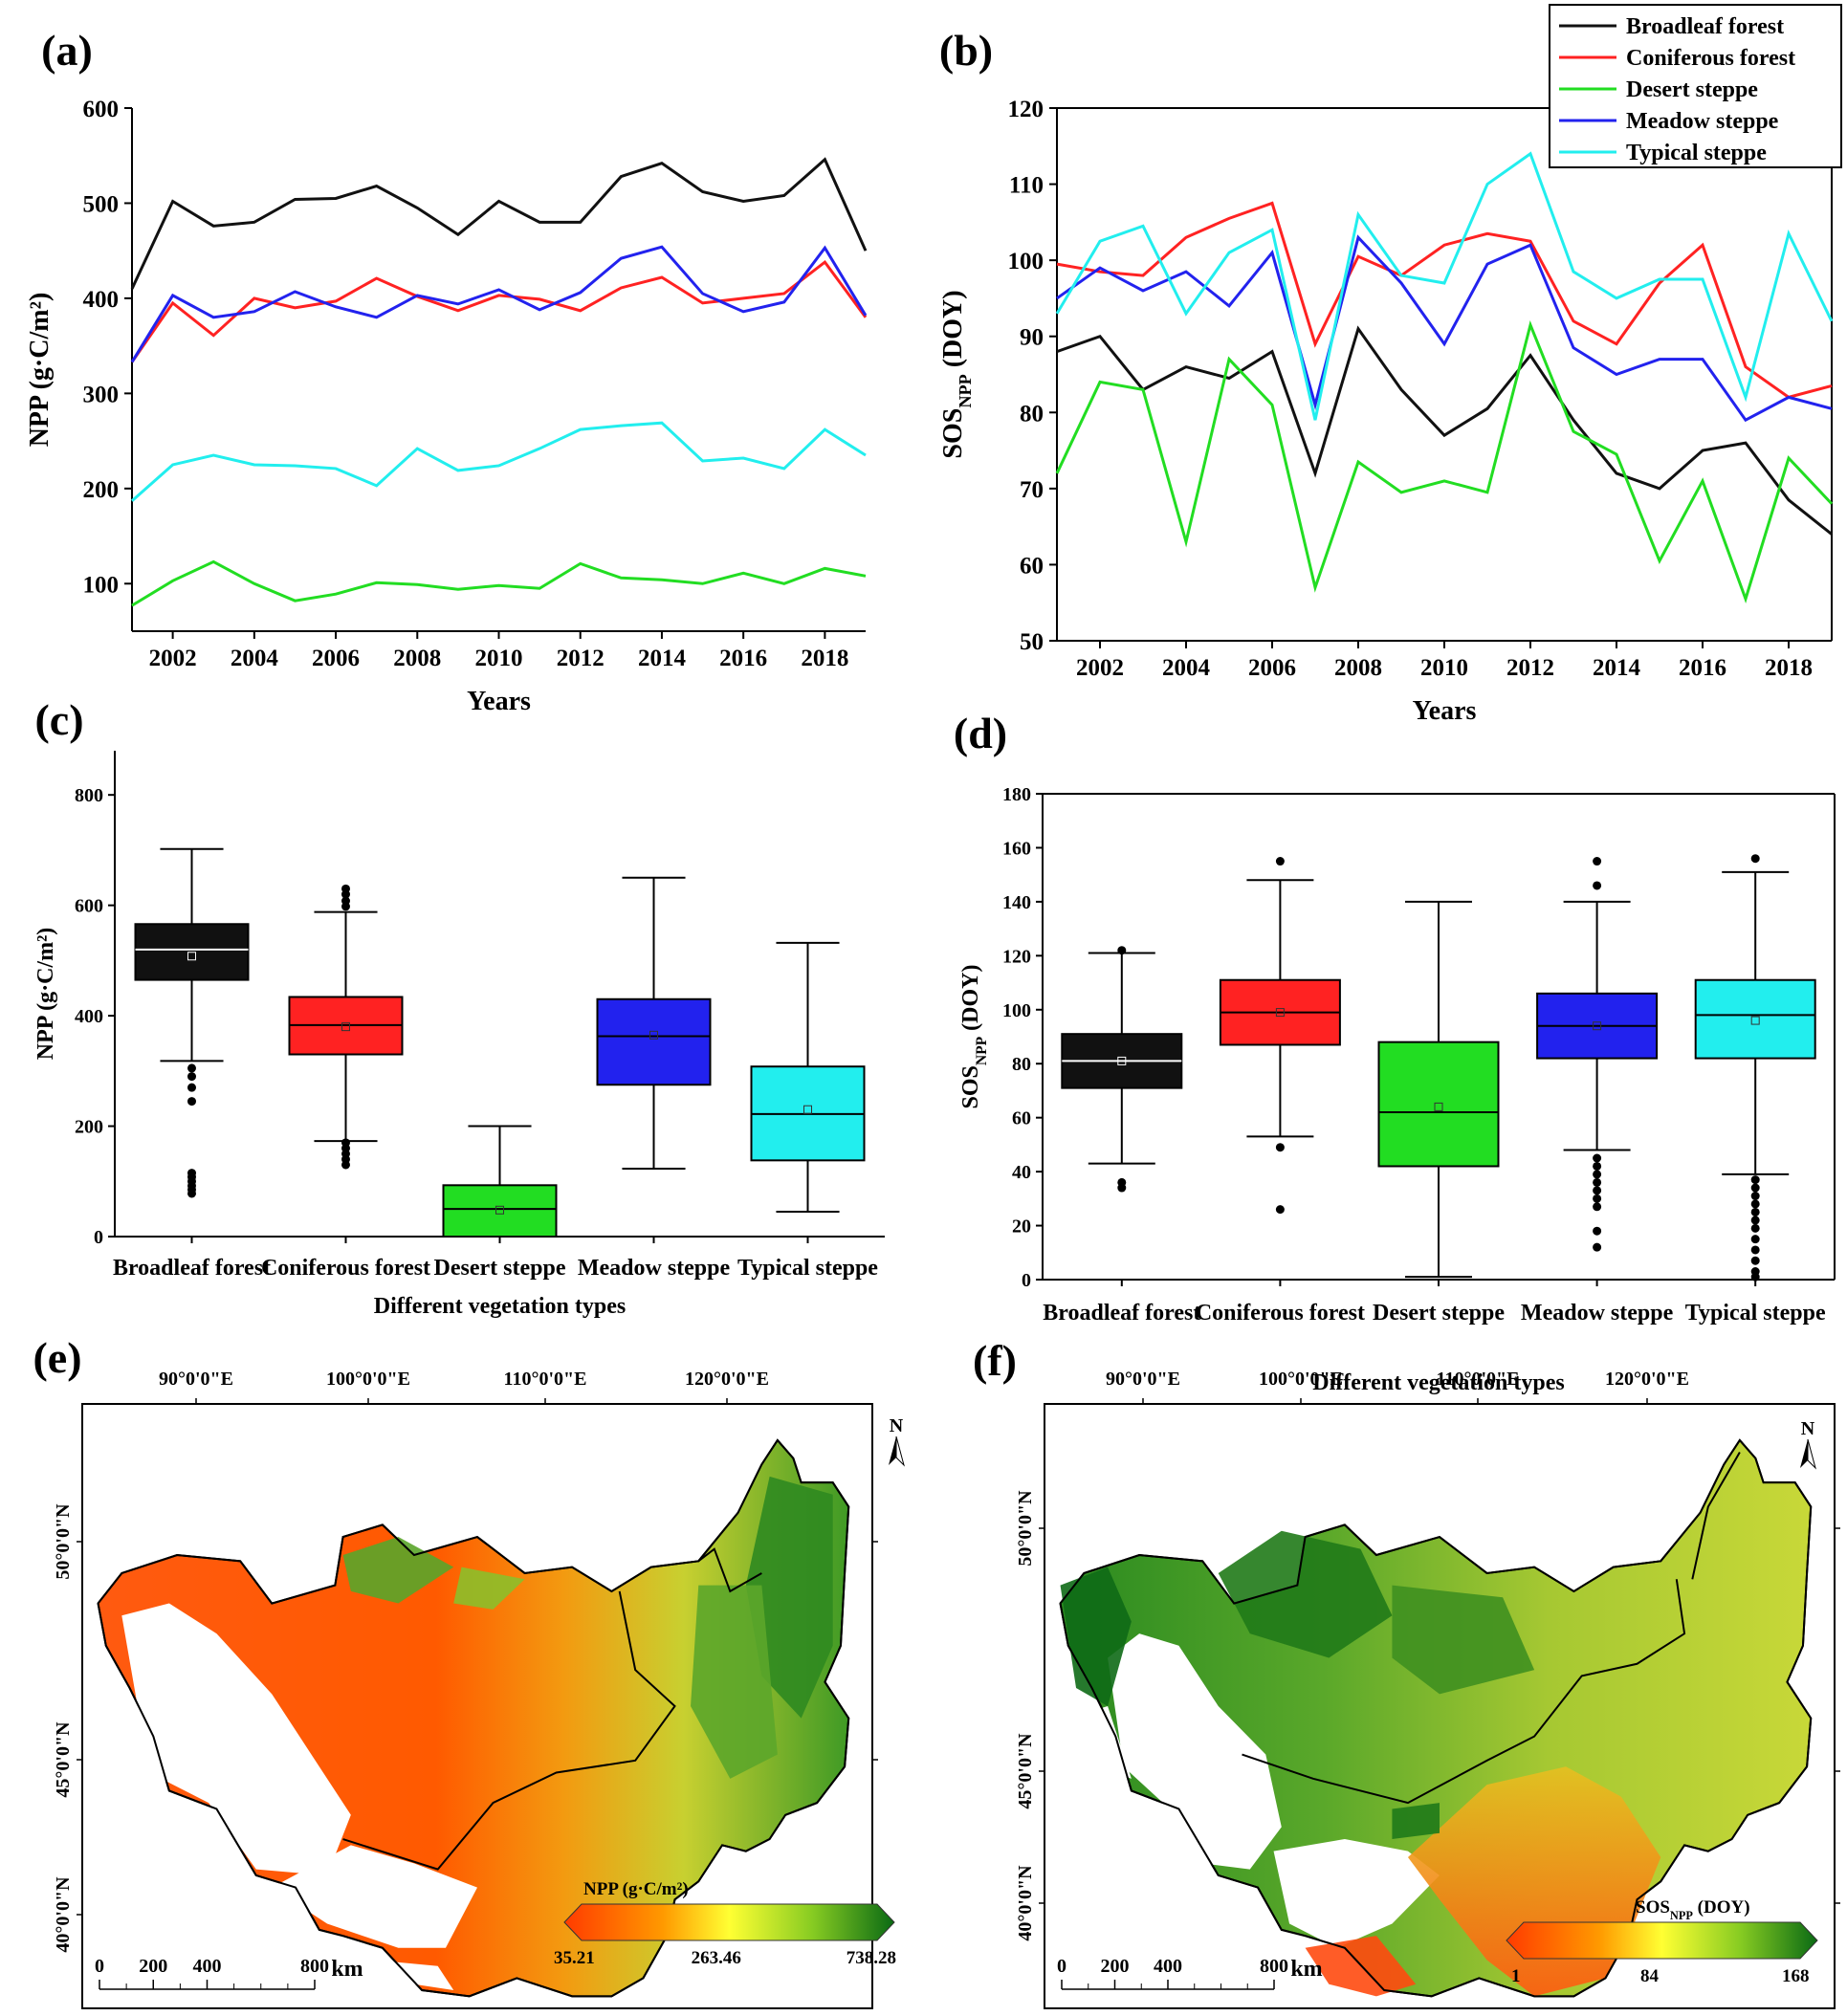 This screenshot has height=2016, width=1847. I want to click on y-tick-label: 40, so click(1021, 1172).